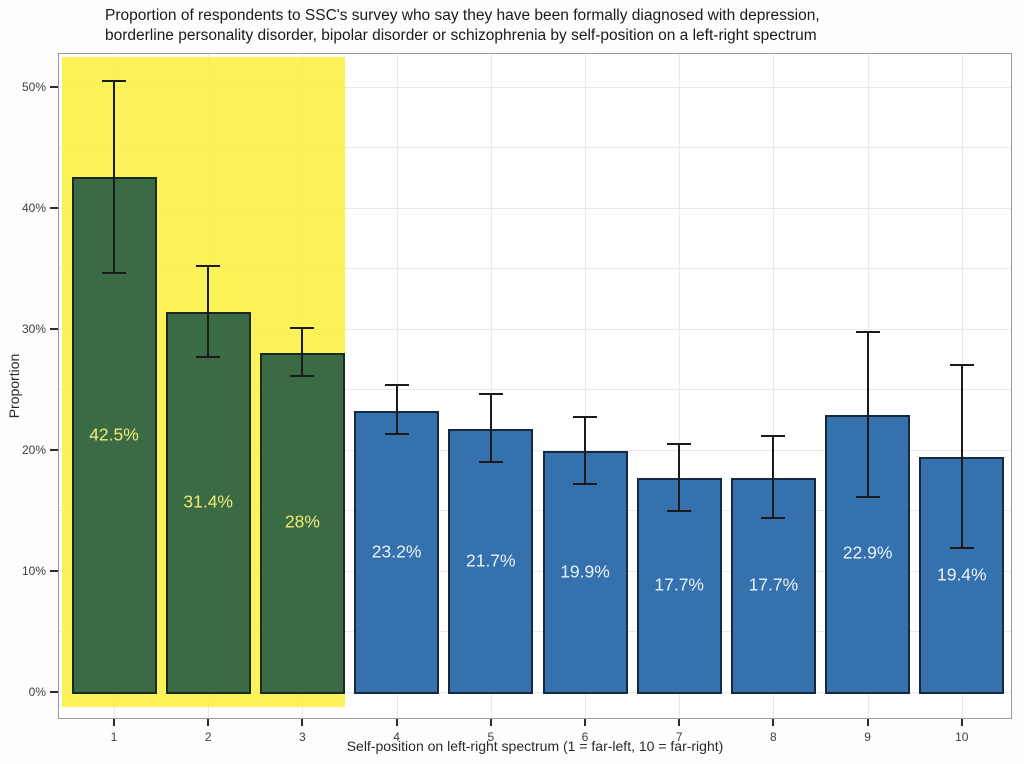 The image size is (1024, 764). Describe the element at coordinates (302, 737) in the screenshot. I see `x-tick-label: 3` at that location.